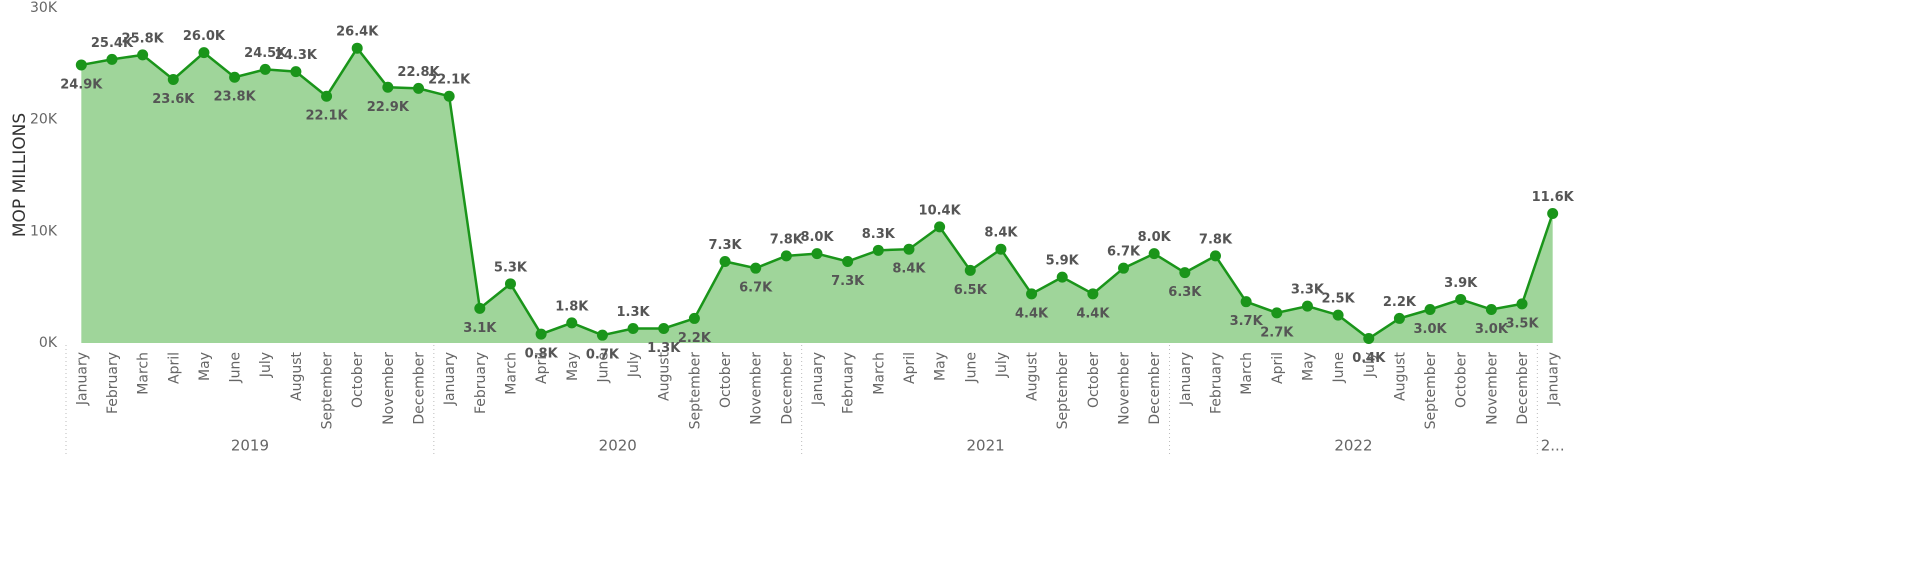  I want to click on data-label: 23.8K, so click(235, 97).